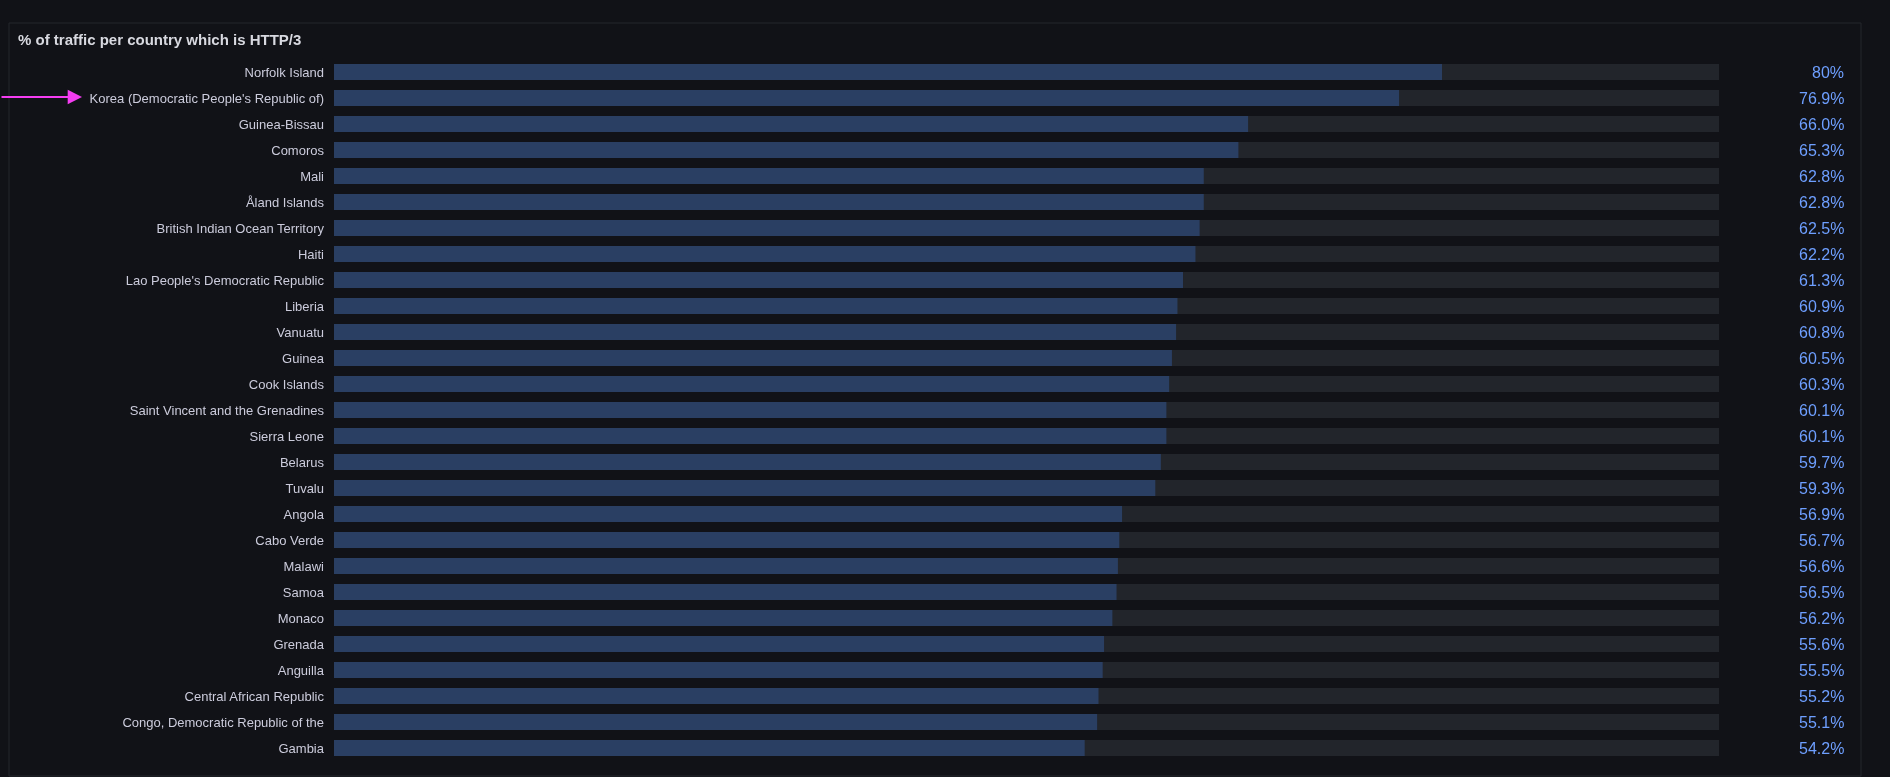  Describe the element at coordinates (285, 202) in the screenshot. I see `y-tick-label: Åland Islands` at that location.